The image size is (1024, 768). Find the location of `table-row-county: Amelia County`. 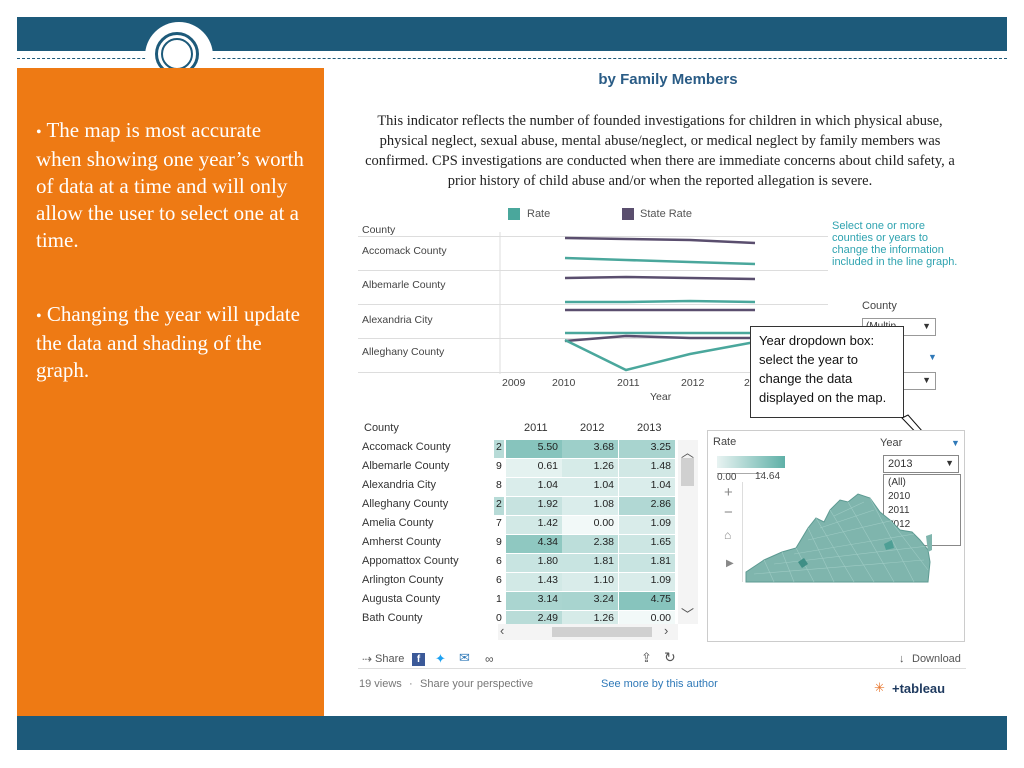

table-row-county: Amelia County is located at coordinates (398, 523).